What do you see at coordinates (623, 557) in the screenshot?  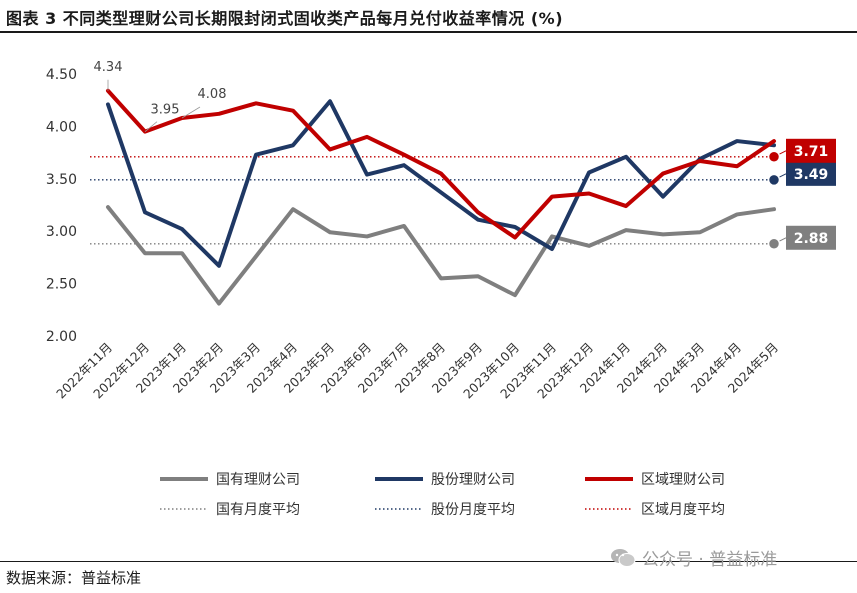 I see `wechat-icon` at bounding box center [623, 557].